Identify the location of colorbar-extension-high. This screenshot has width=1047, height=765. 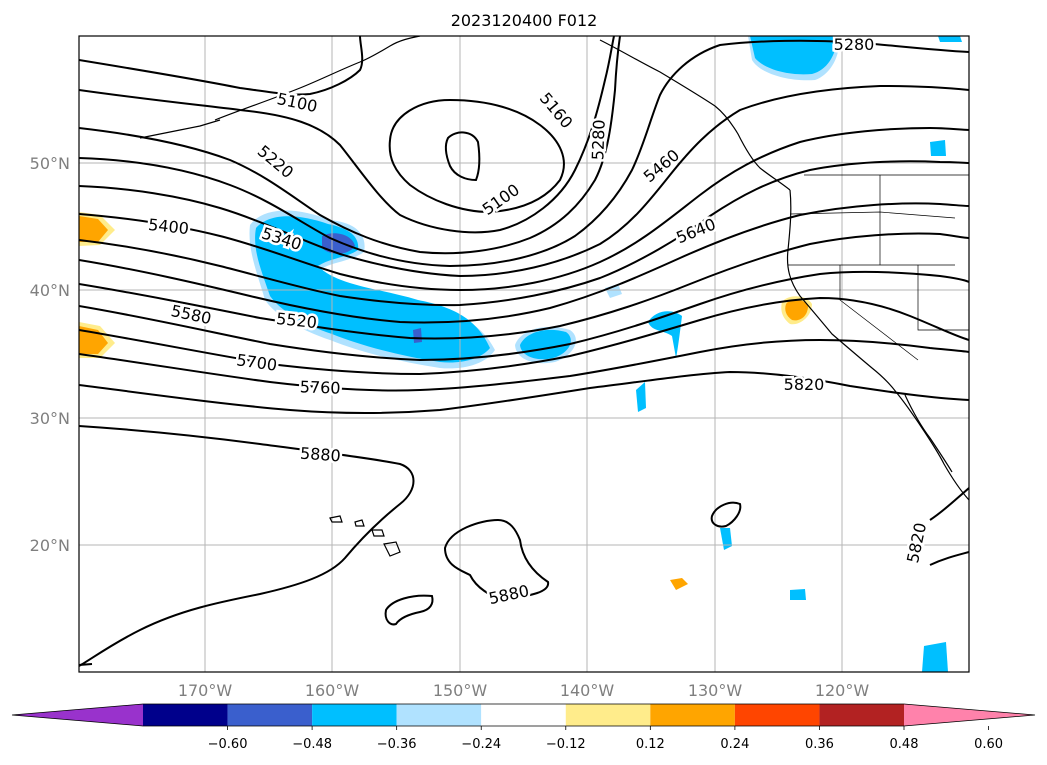
(969, 715).